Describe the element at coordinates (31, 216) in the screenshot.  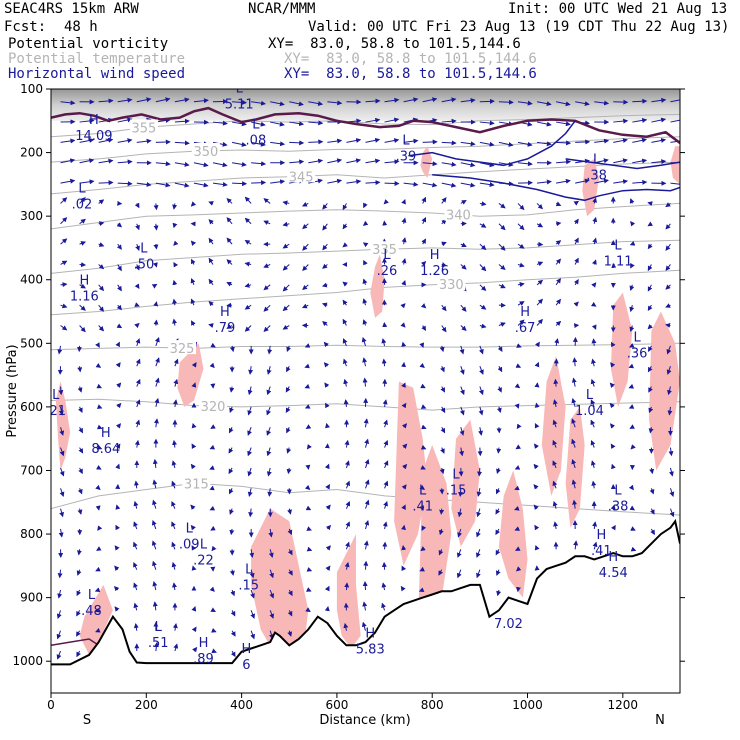
I see `y-tick-label: 300` at that location.